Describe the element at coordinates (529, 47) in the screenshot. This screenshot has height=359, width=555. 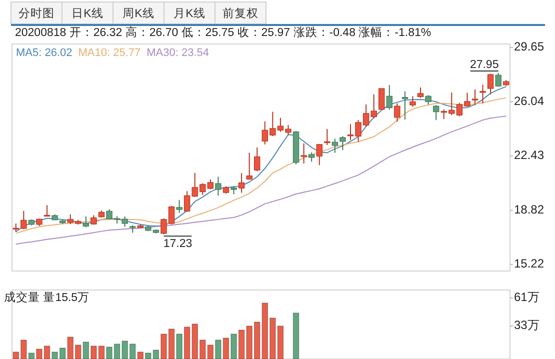
I see `y-tick-label: 29.65` at that location.